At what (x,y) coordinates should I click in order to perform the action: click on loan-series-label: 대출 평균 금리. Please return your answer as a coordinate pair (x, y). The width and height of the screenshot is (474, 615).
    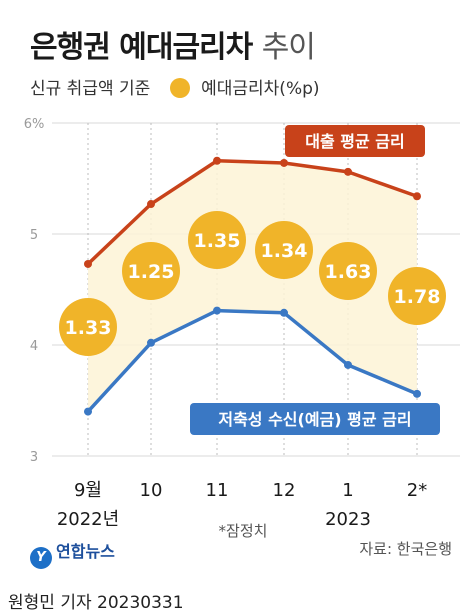
    Looking at the image, I should click on (354, 141).